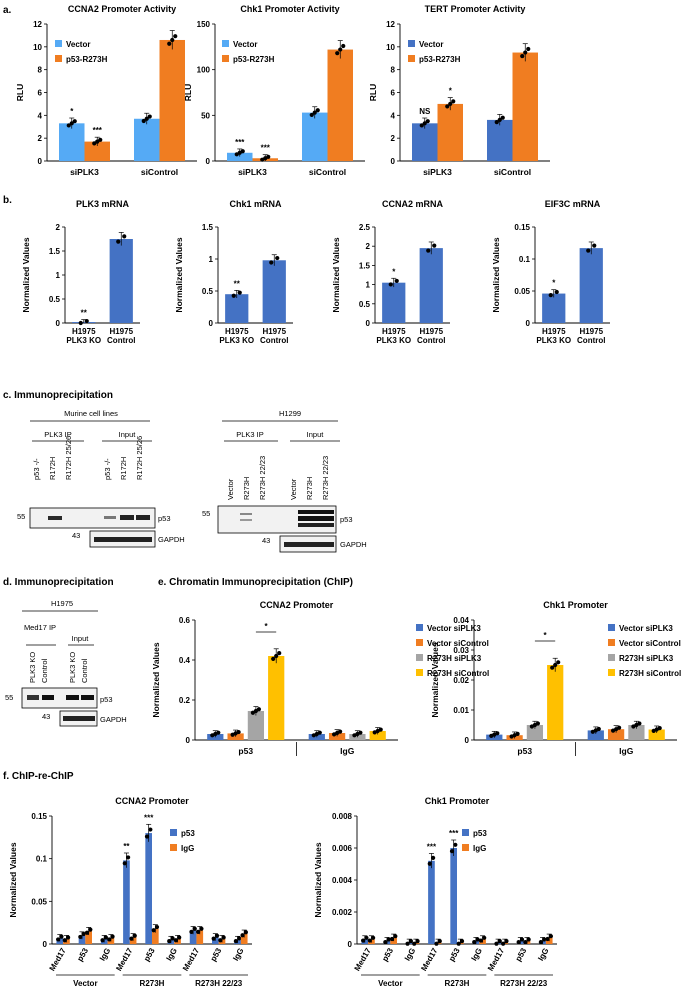 This screenshot has width=697, height=993. Describe the element at coordinates (46, 716) in the screenshot. I see `mw-marker: 43` at that location.